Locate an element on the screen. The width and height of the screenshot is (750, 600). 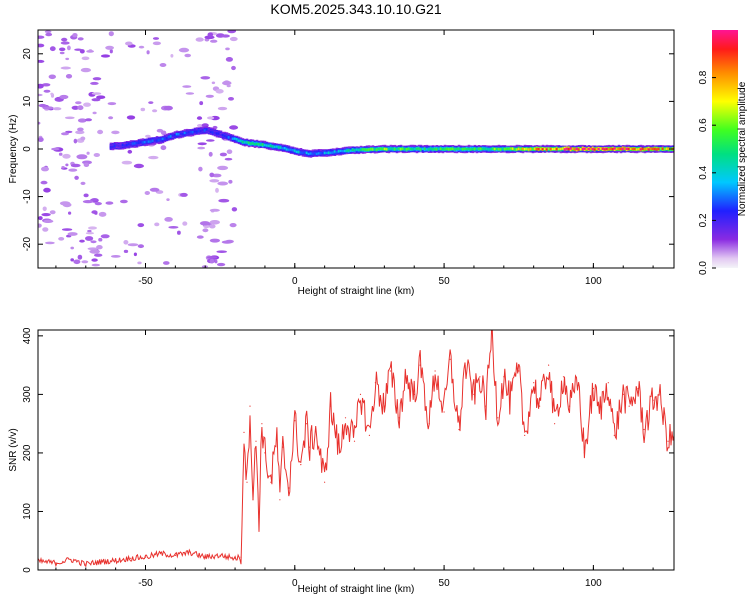
spectrogram-ridge is located at coordinates (391, 142).